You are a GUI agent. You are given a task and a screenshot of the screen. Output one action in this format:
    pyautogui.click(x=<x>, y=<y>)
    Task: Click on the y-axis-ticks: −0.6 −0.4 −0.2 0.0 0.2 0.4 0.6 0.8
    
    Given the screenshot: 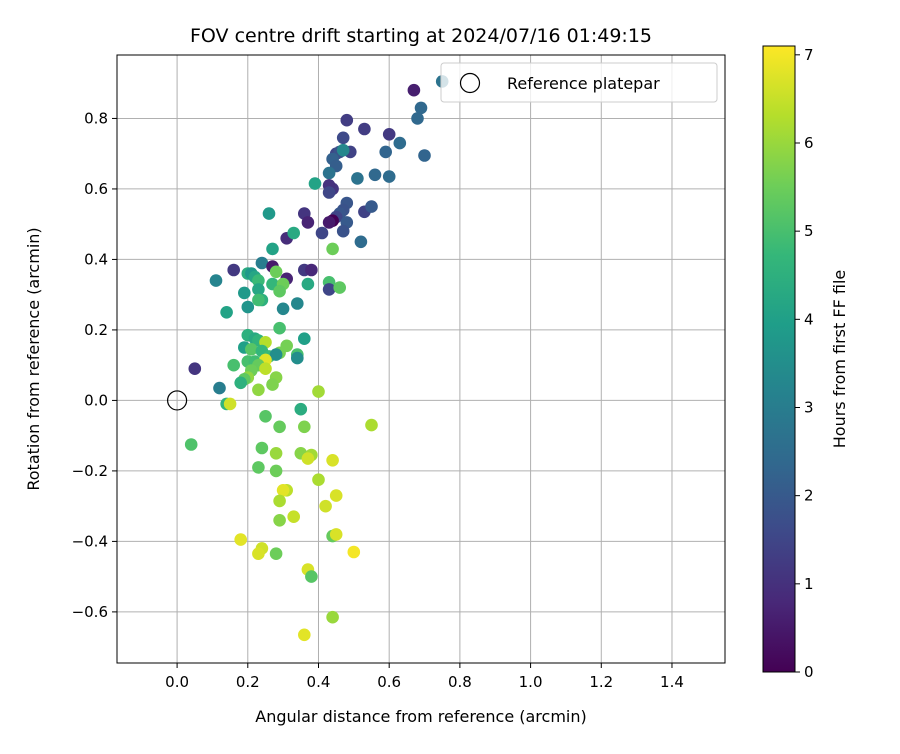 What is the action you would take?
    pyautogui.click(x=94, y=365)
    